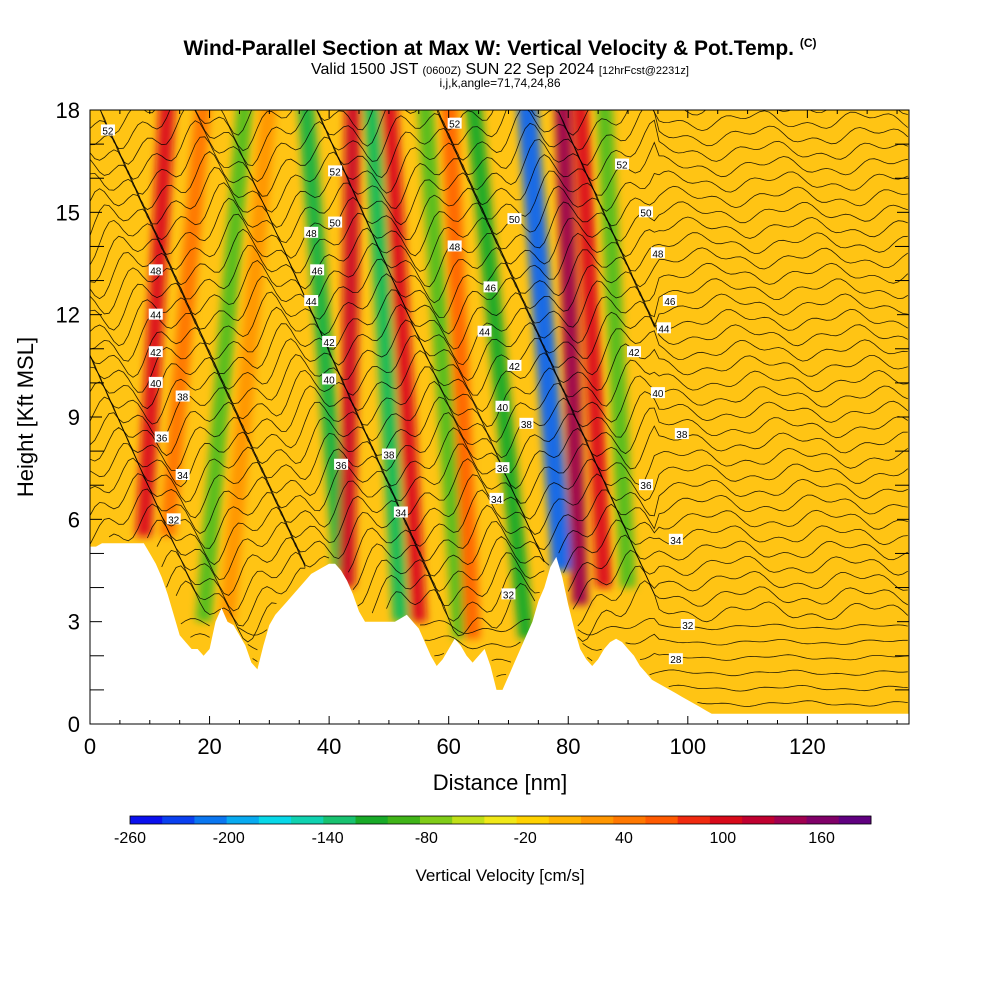 This screenshot has height=1000, width=1000. What do you see at coordinates (807, 746) in the screenshot?
I see `x-tick-label: 120` at bounding box center [807, 746].